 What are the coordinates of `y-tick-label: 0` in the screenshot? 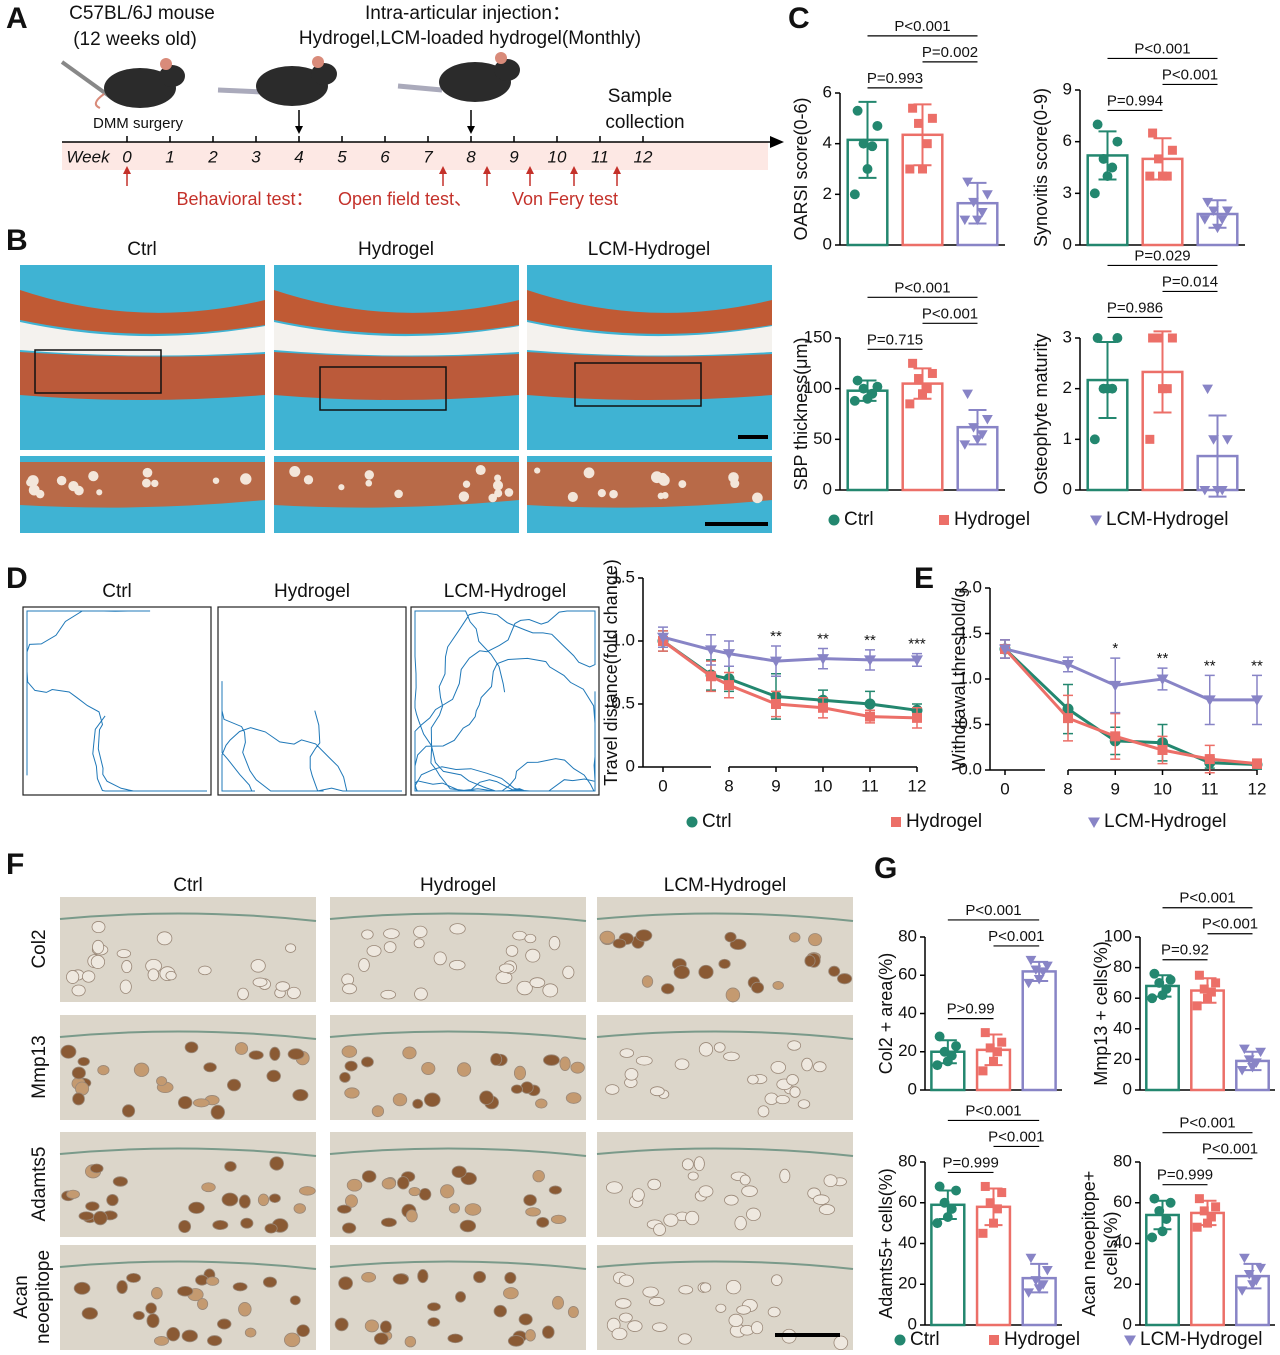 It's located at (827, 488).